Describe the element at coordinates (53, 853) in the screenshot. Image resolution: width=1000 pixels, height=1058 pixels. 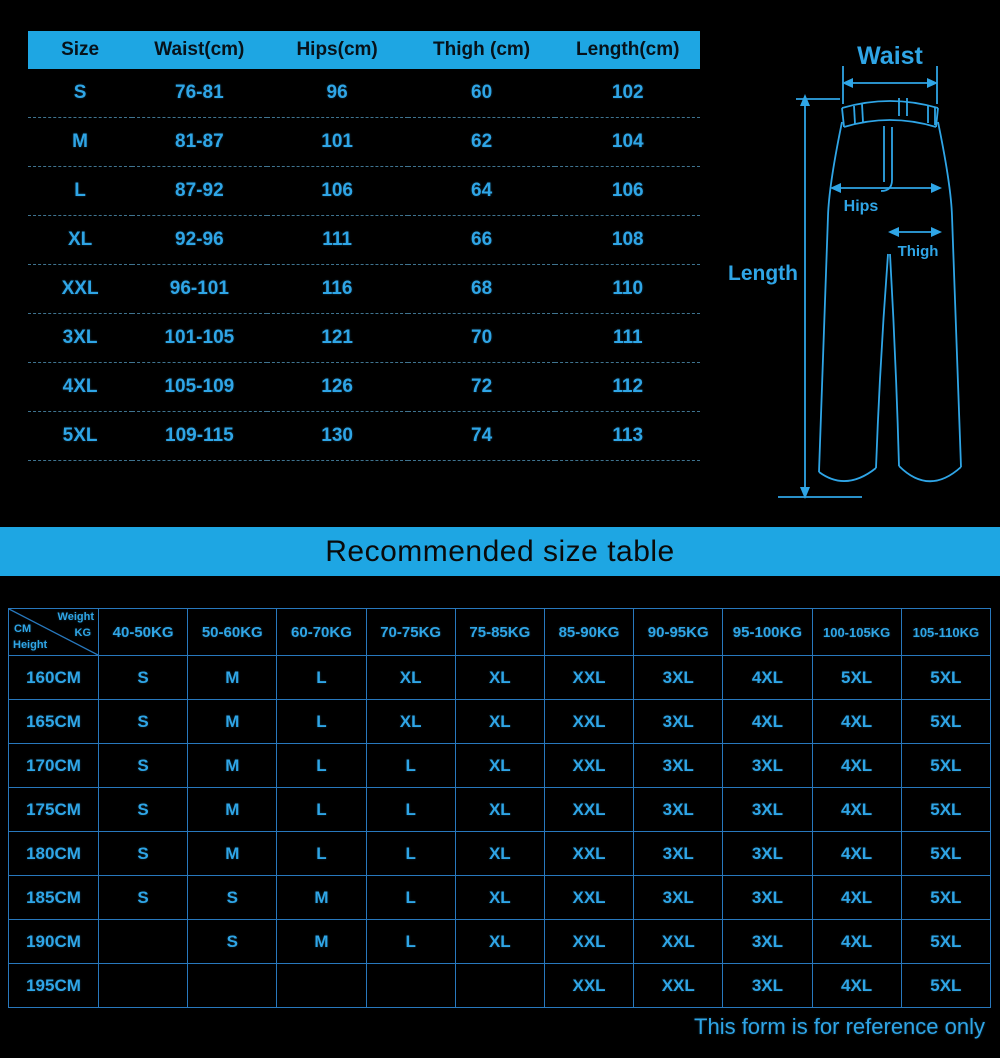
I see `height-header-cell: 180CM` at that location.